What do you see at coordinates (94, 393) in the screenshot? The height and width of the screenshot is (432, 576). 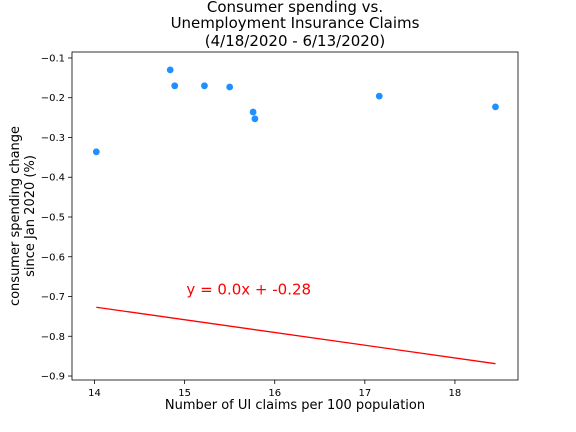 I see `x-tick-label: 14` at bounding box center [94, 393].